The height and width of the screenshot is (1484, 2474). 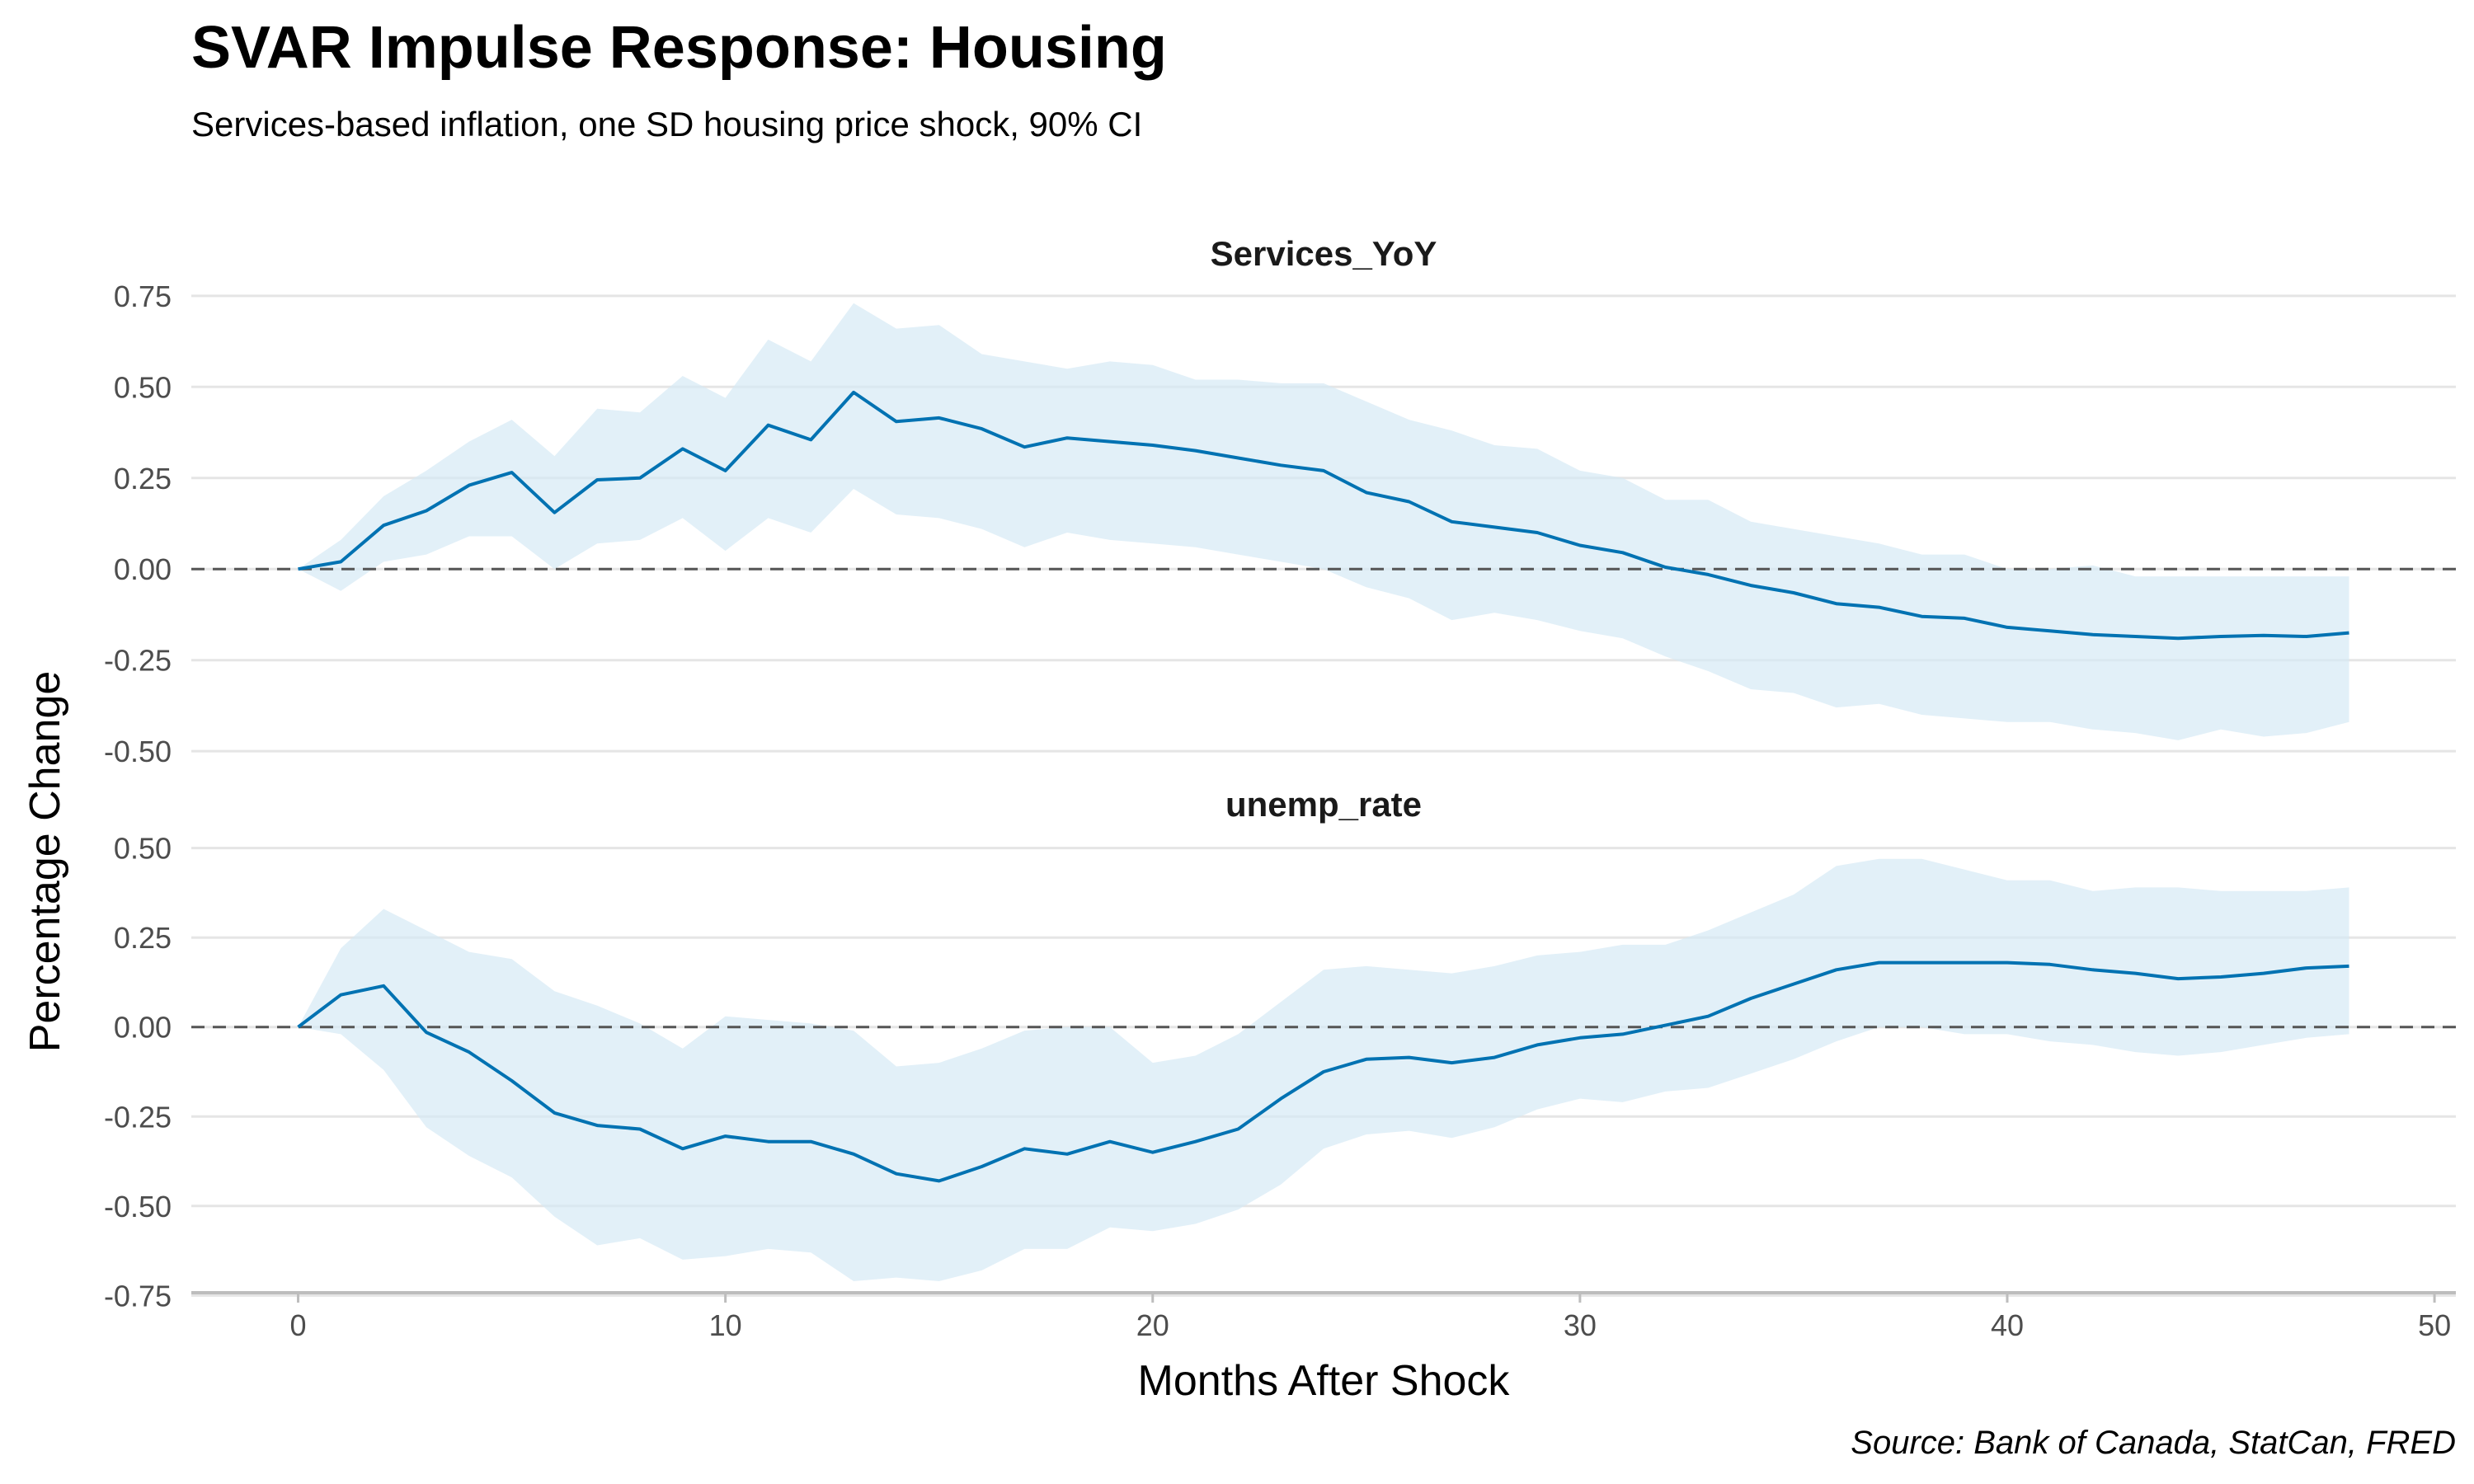 What do you see at coordinates (2007, 1325) in the screenshot?
I see `x-tick-label: 40` at bounding box center [2007, 1325].